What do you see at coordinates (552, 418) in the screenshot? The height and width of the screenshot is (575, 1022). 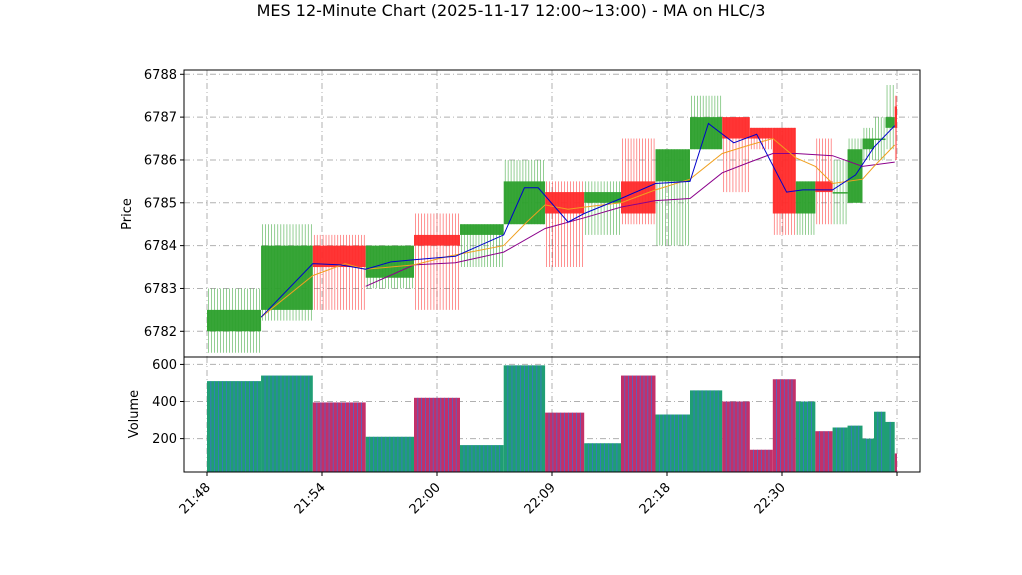 I see `volume-bars` at bounding box center [552, 418].